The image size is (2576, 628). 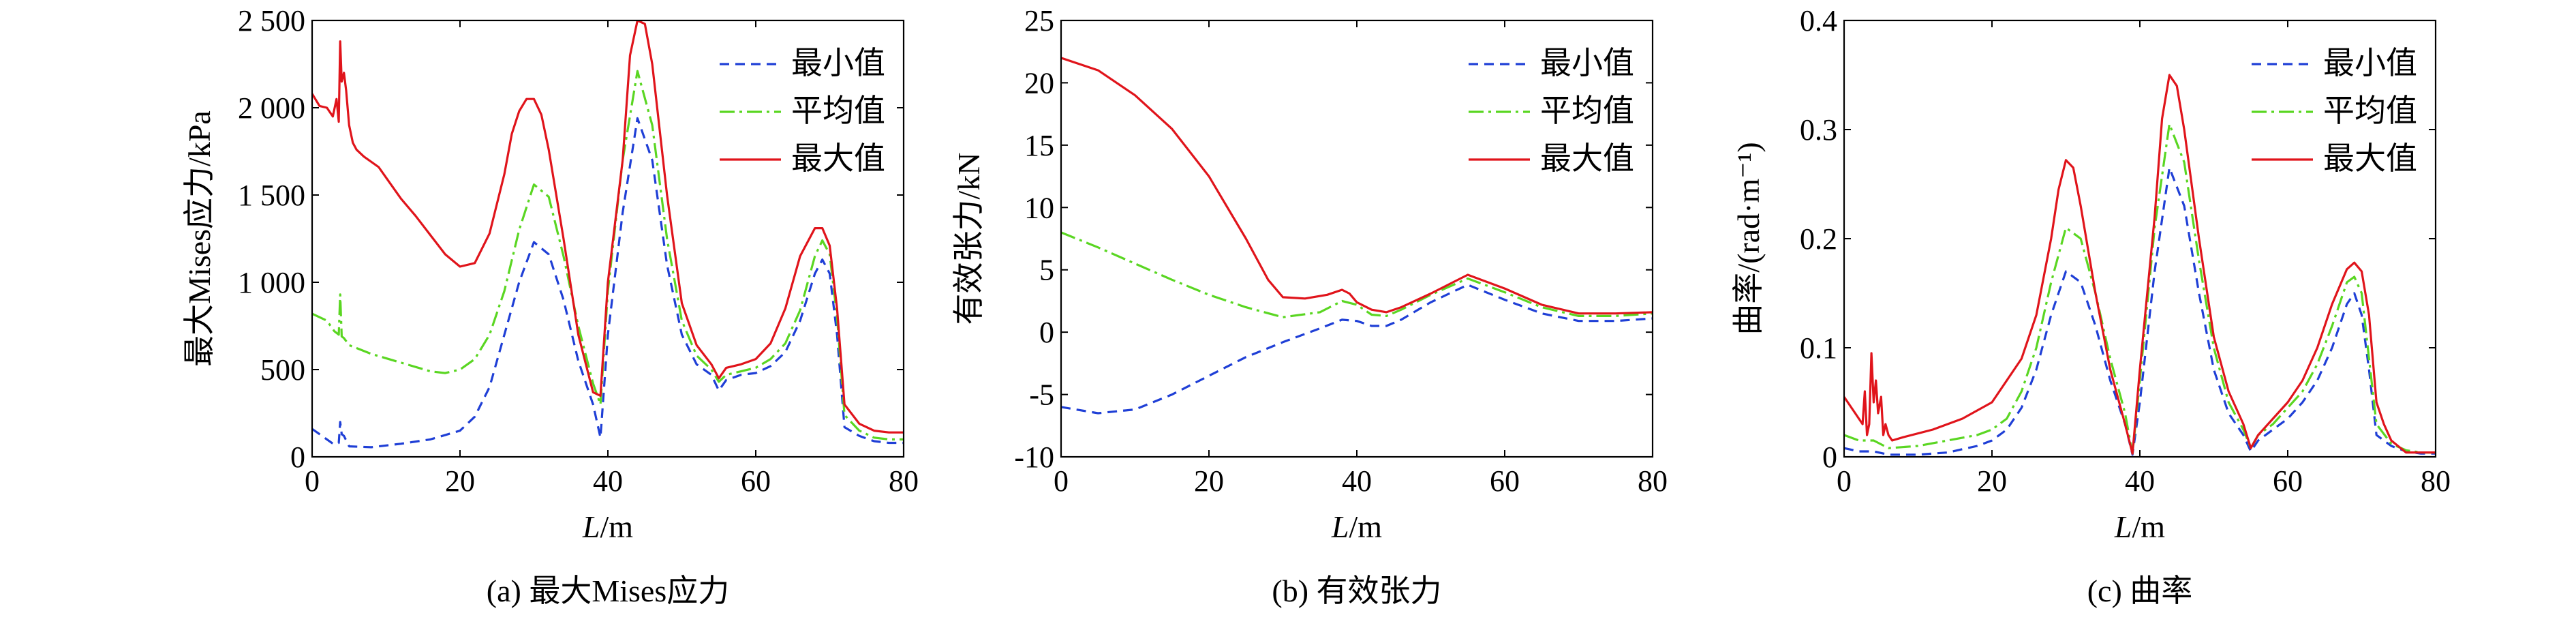 What do you see at coordinates (1039, 207) in the screenshot?
I see `y-tick-label: 10` at bounding box center [1039, 207].